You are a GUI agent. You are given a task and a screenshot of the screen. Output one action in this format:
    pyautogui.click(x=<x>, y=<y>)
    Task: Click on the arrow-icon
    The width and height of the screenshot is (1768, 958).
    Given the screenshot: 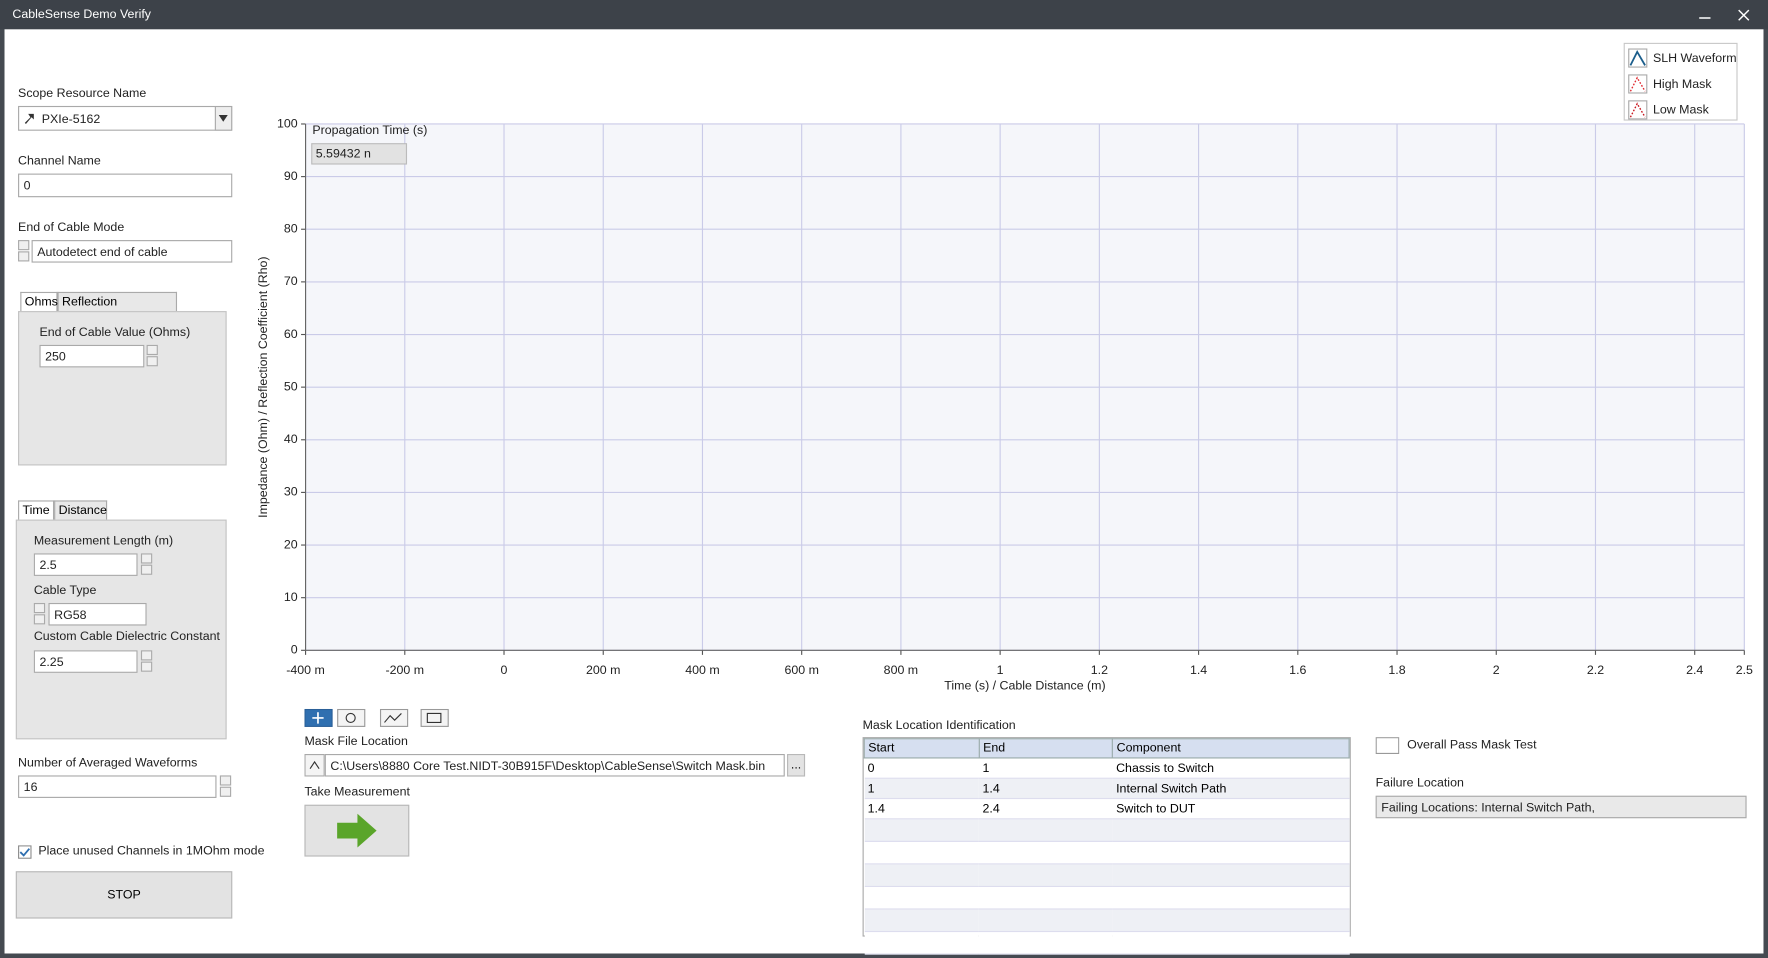 What is the action you would take?
    pyautogui.click(x=357, y=830)
    